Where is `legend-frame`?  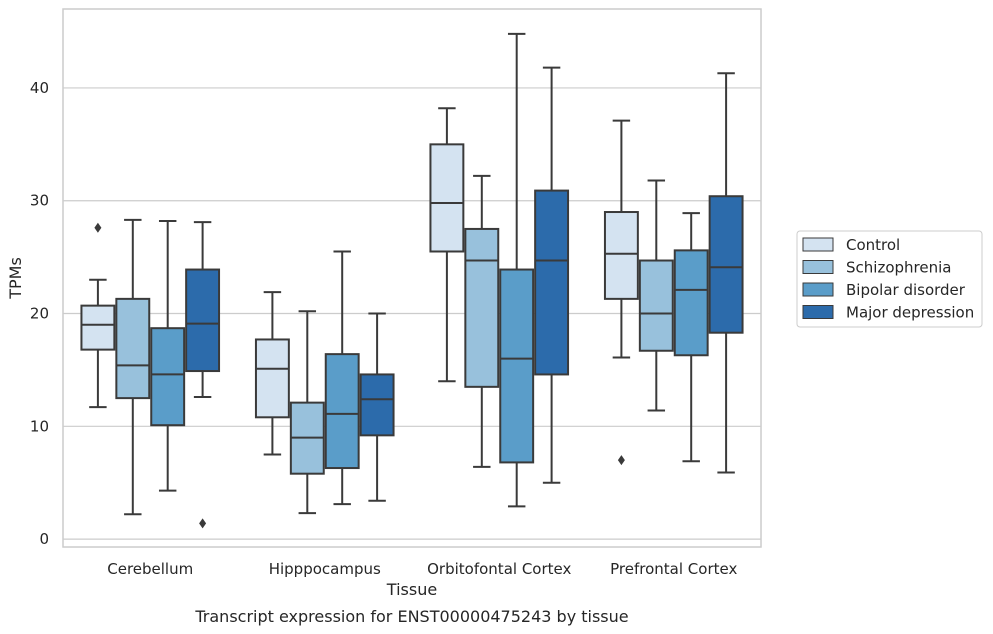
legend-frame is located at coordinates (889, 279).